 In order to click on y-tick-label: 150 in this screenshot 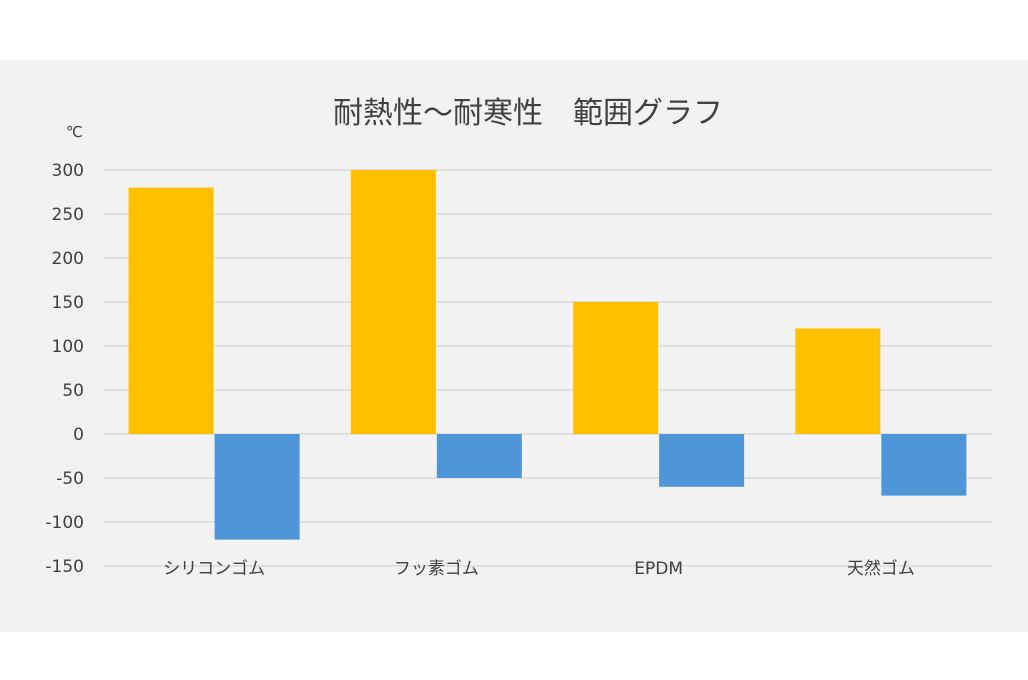, I will do `click(68, 303)`.